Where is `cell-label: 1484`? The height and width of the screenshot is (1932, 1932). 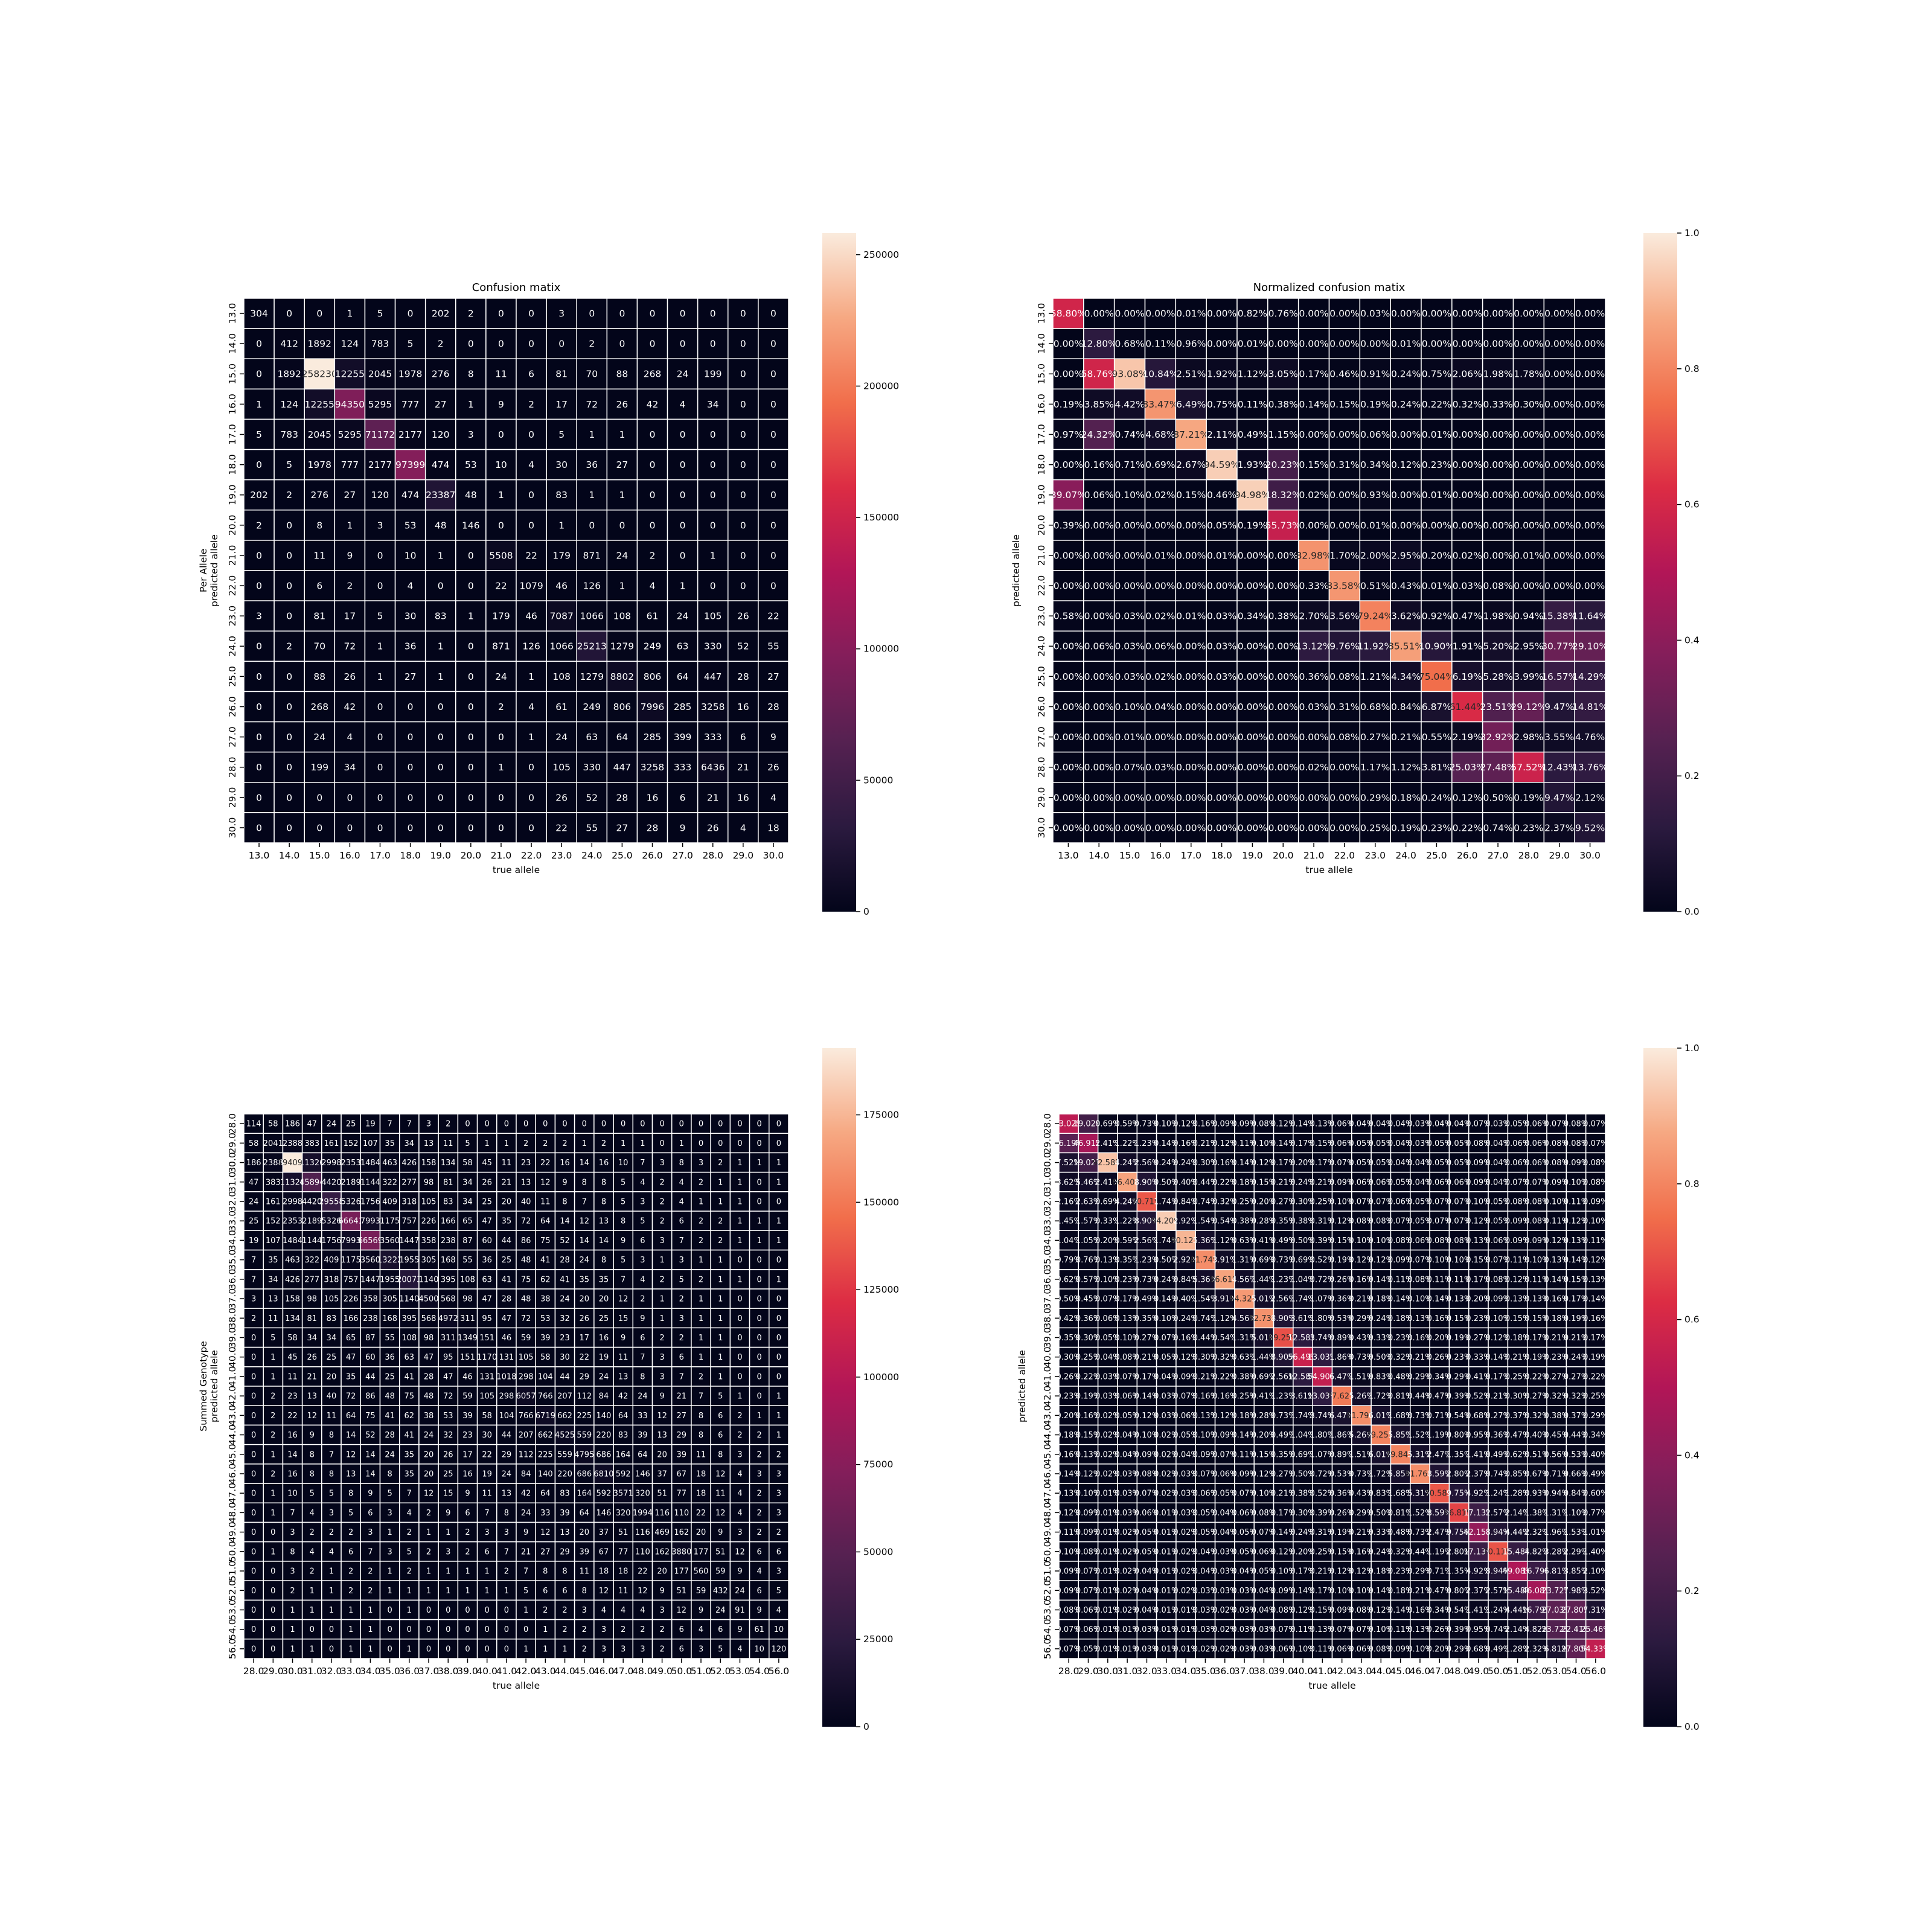 cell-label: 1484 is located at coordinates (292, 1241).